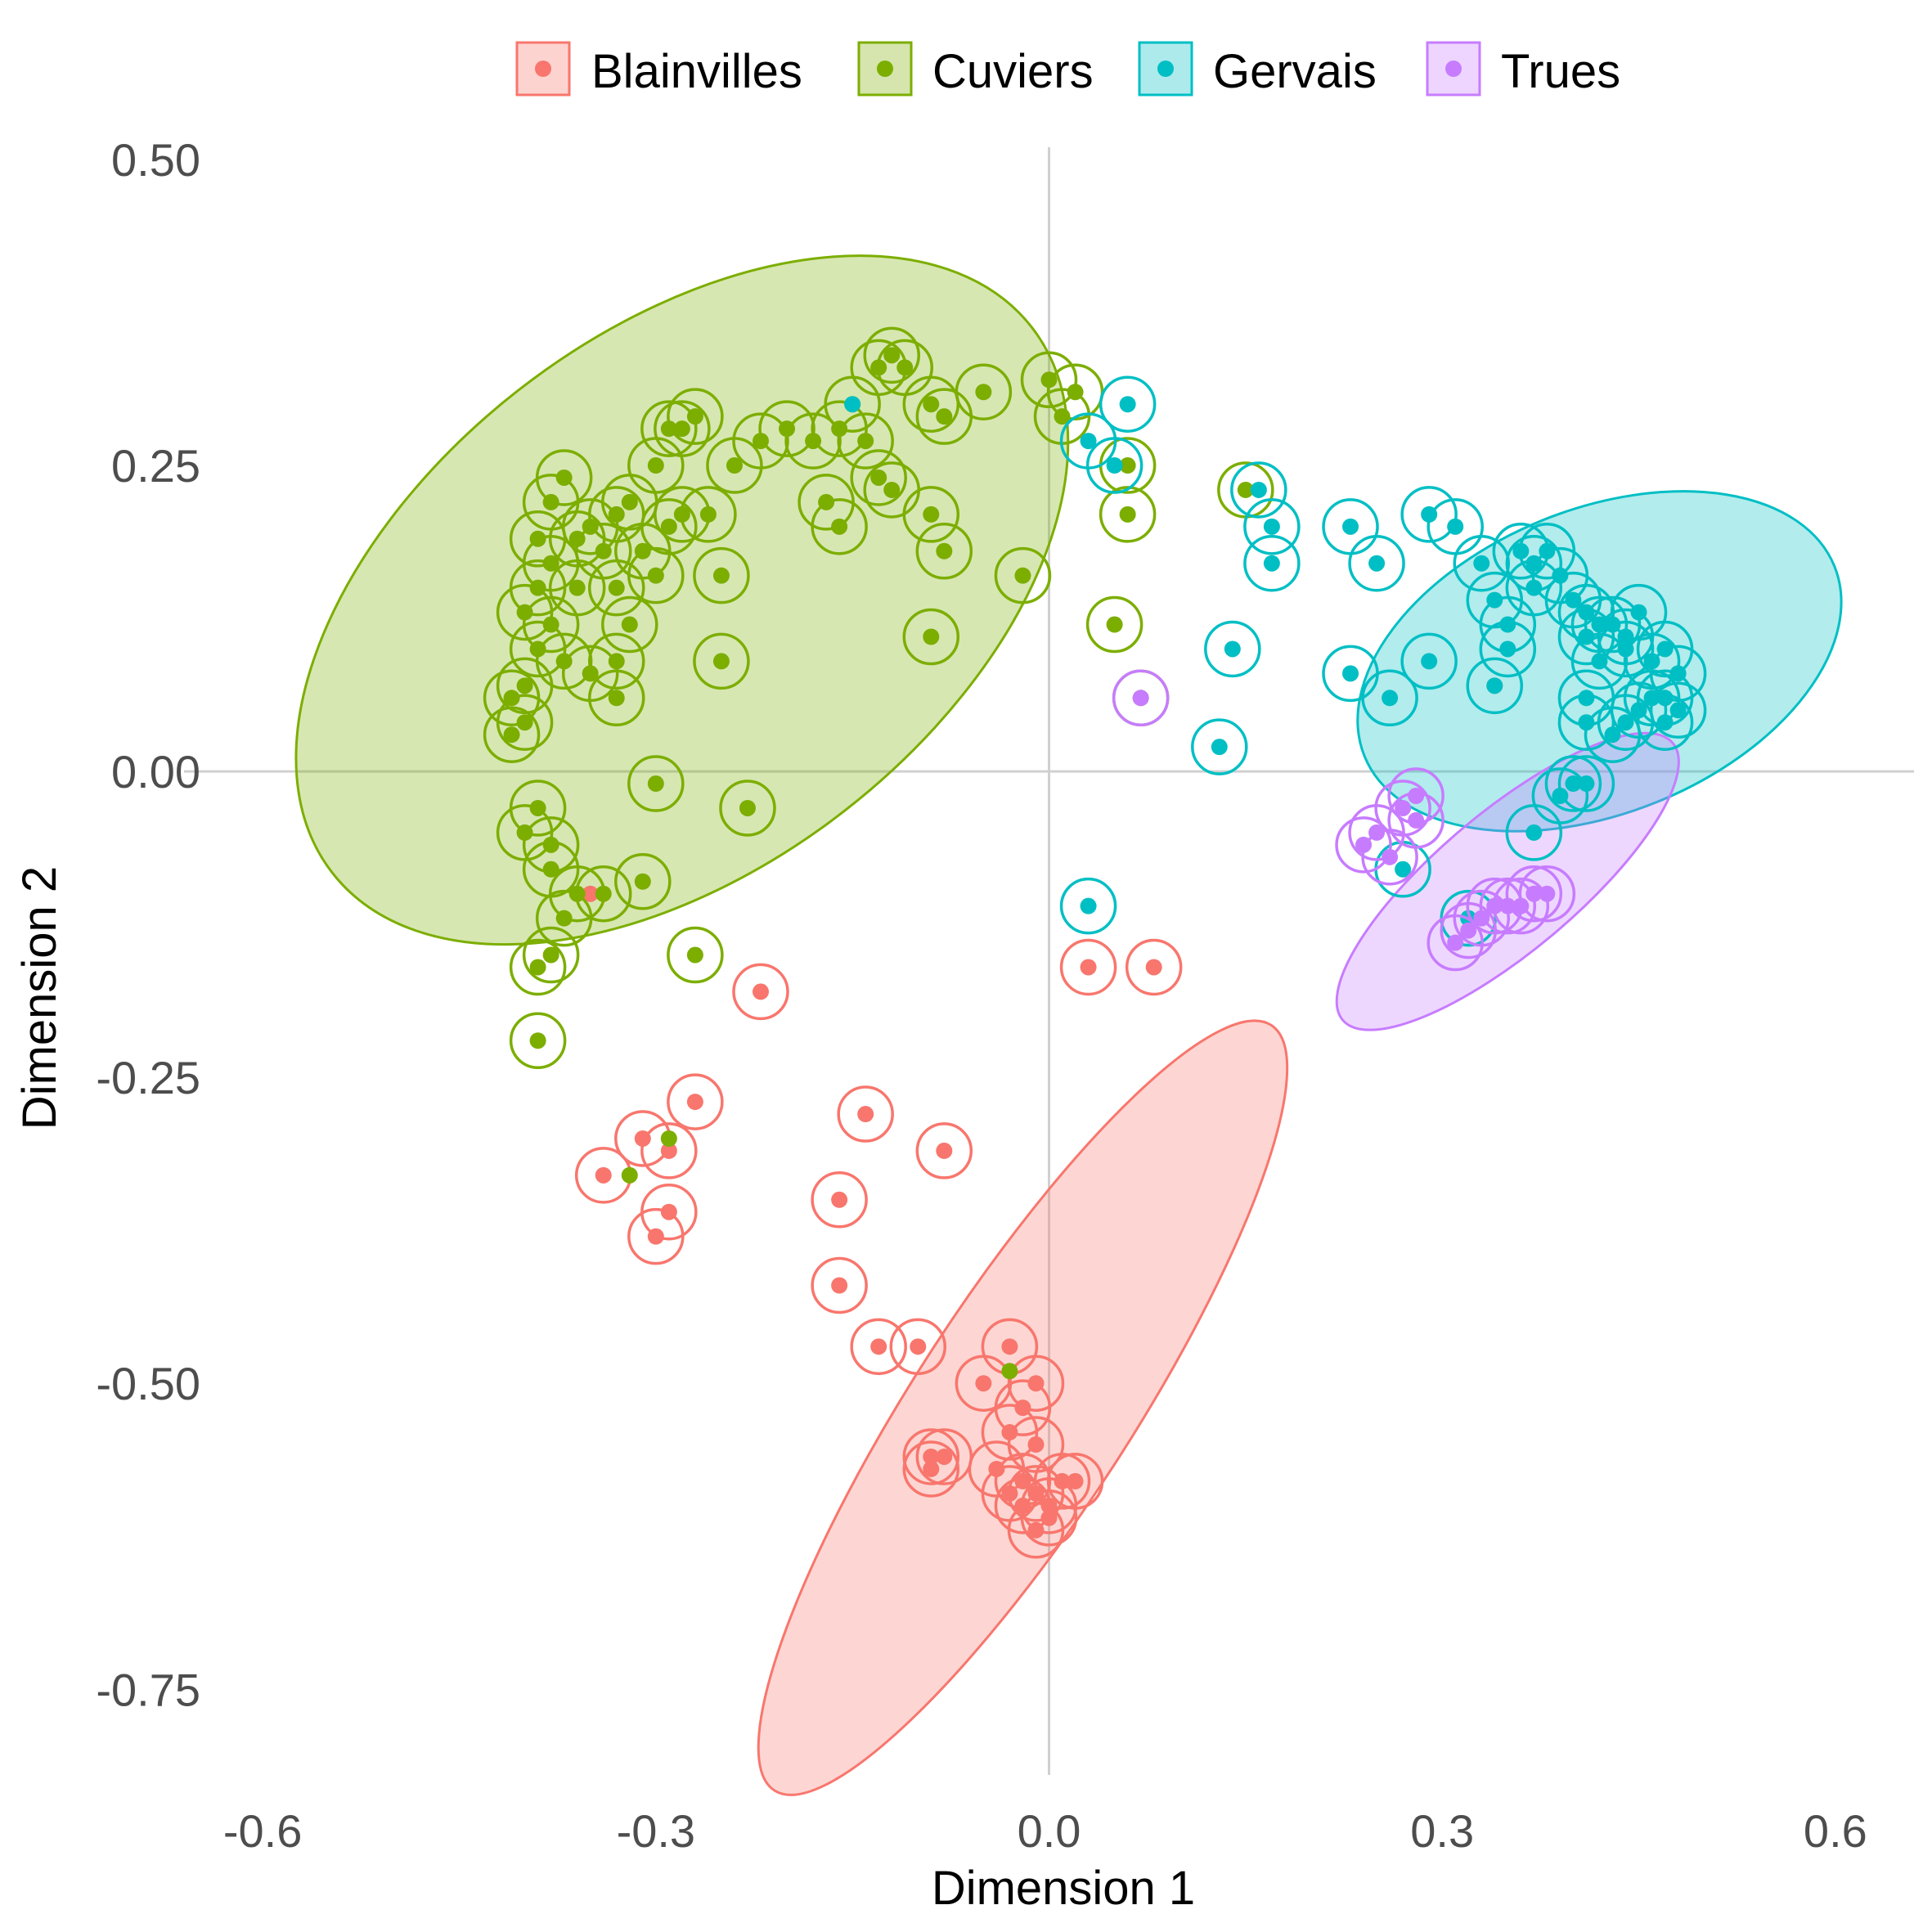 This screenshot has height=1932, width=1932. What do you see at coordinates (543, 69) in the screenshot?
I see `legend-key-blainvilles` at bounding box center [543, 69].